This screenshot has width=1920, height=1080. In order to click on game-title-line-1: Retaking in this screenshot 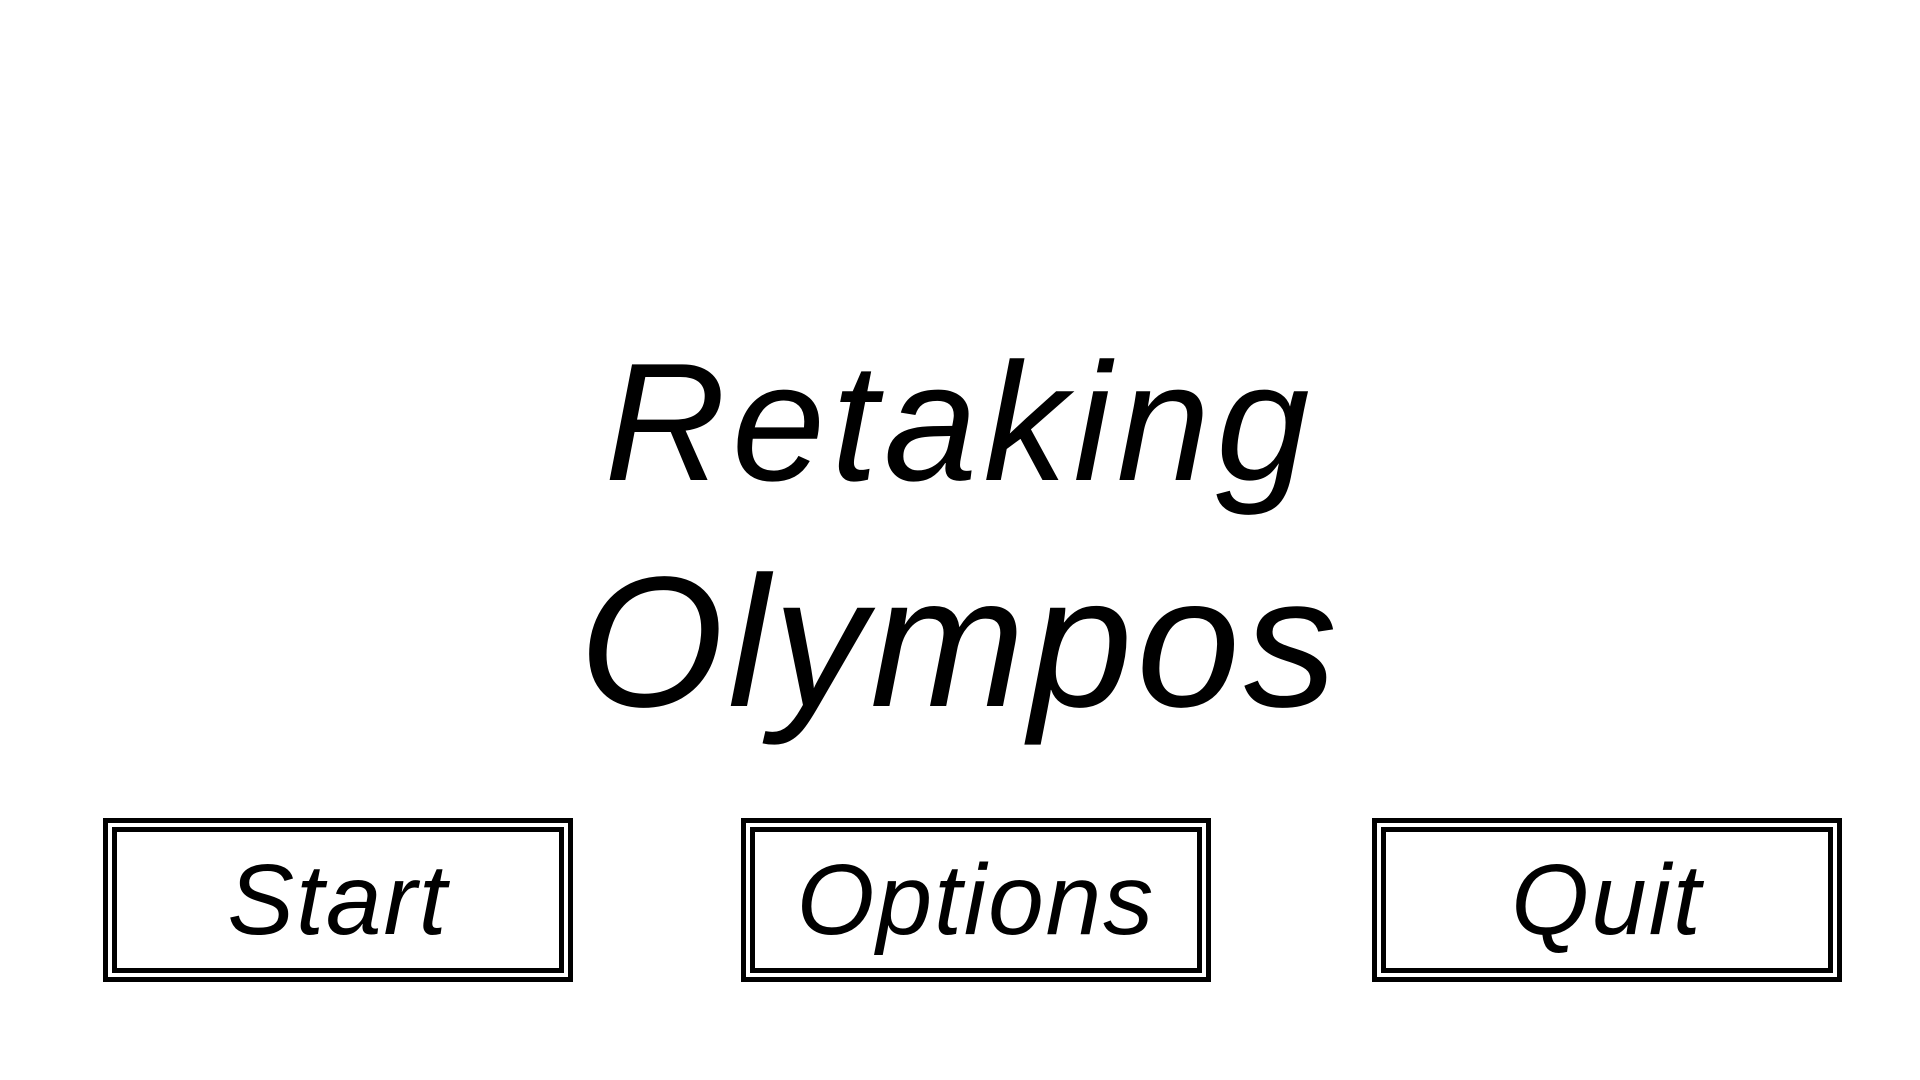, I will do `click(960, 422)`.